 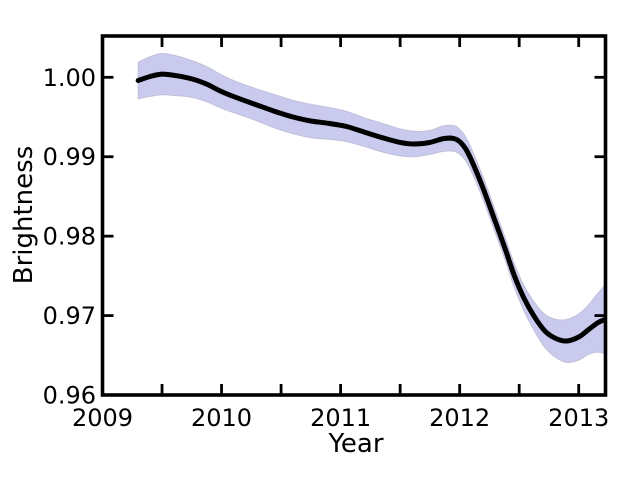 I want to click on x-tick-label: 2010, so click(x=221, y=418).